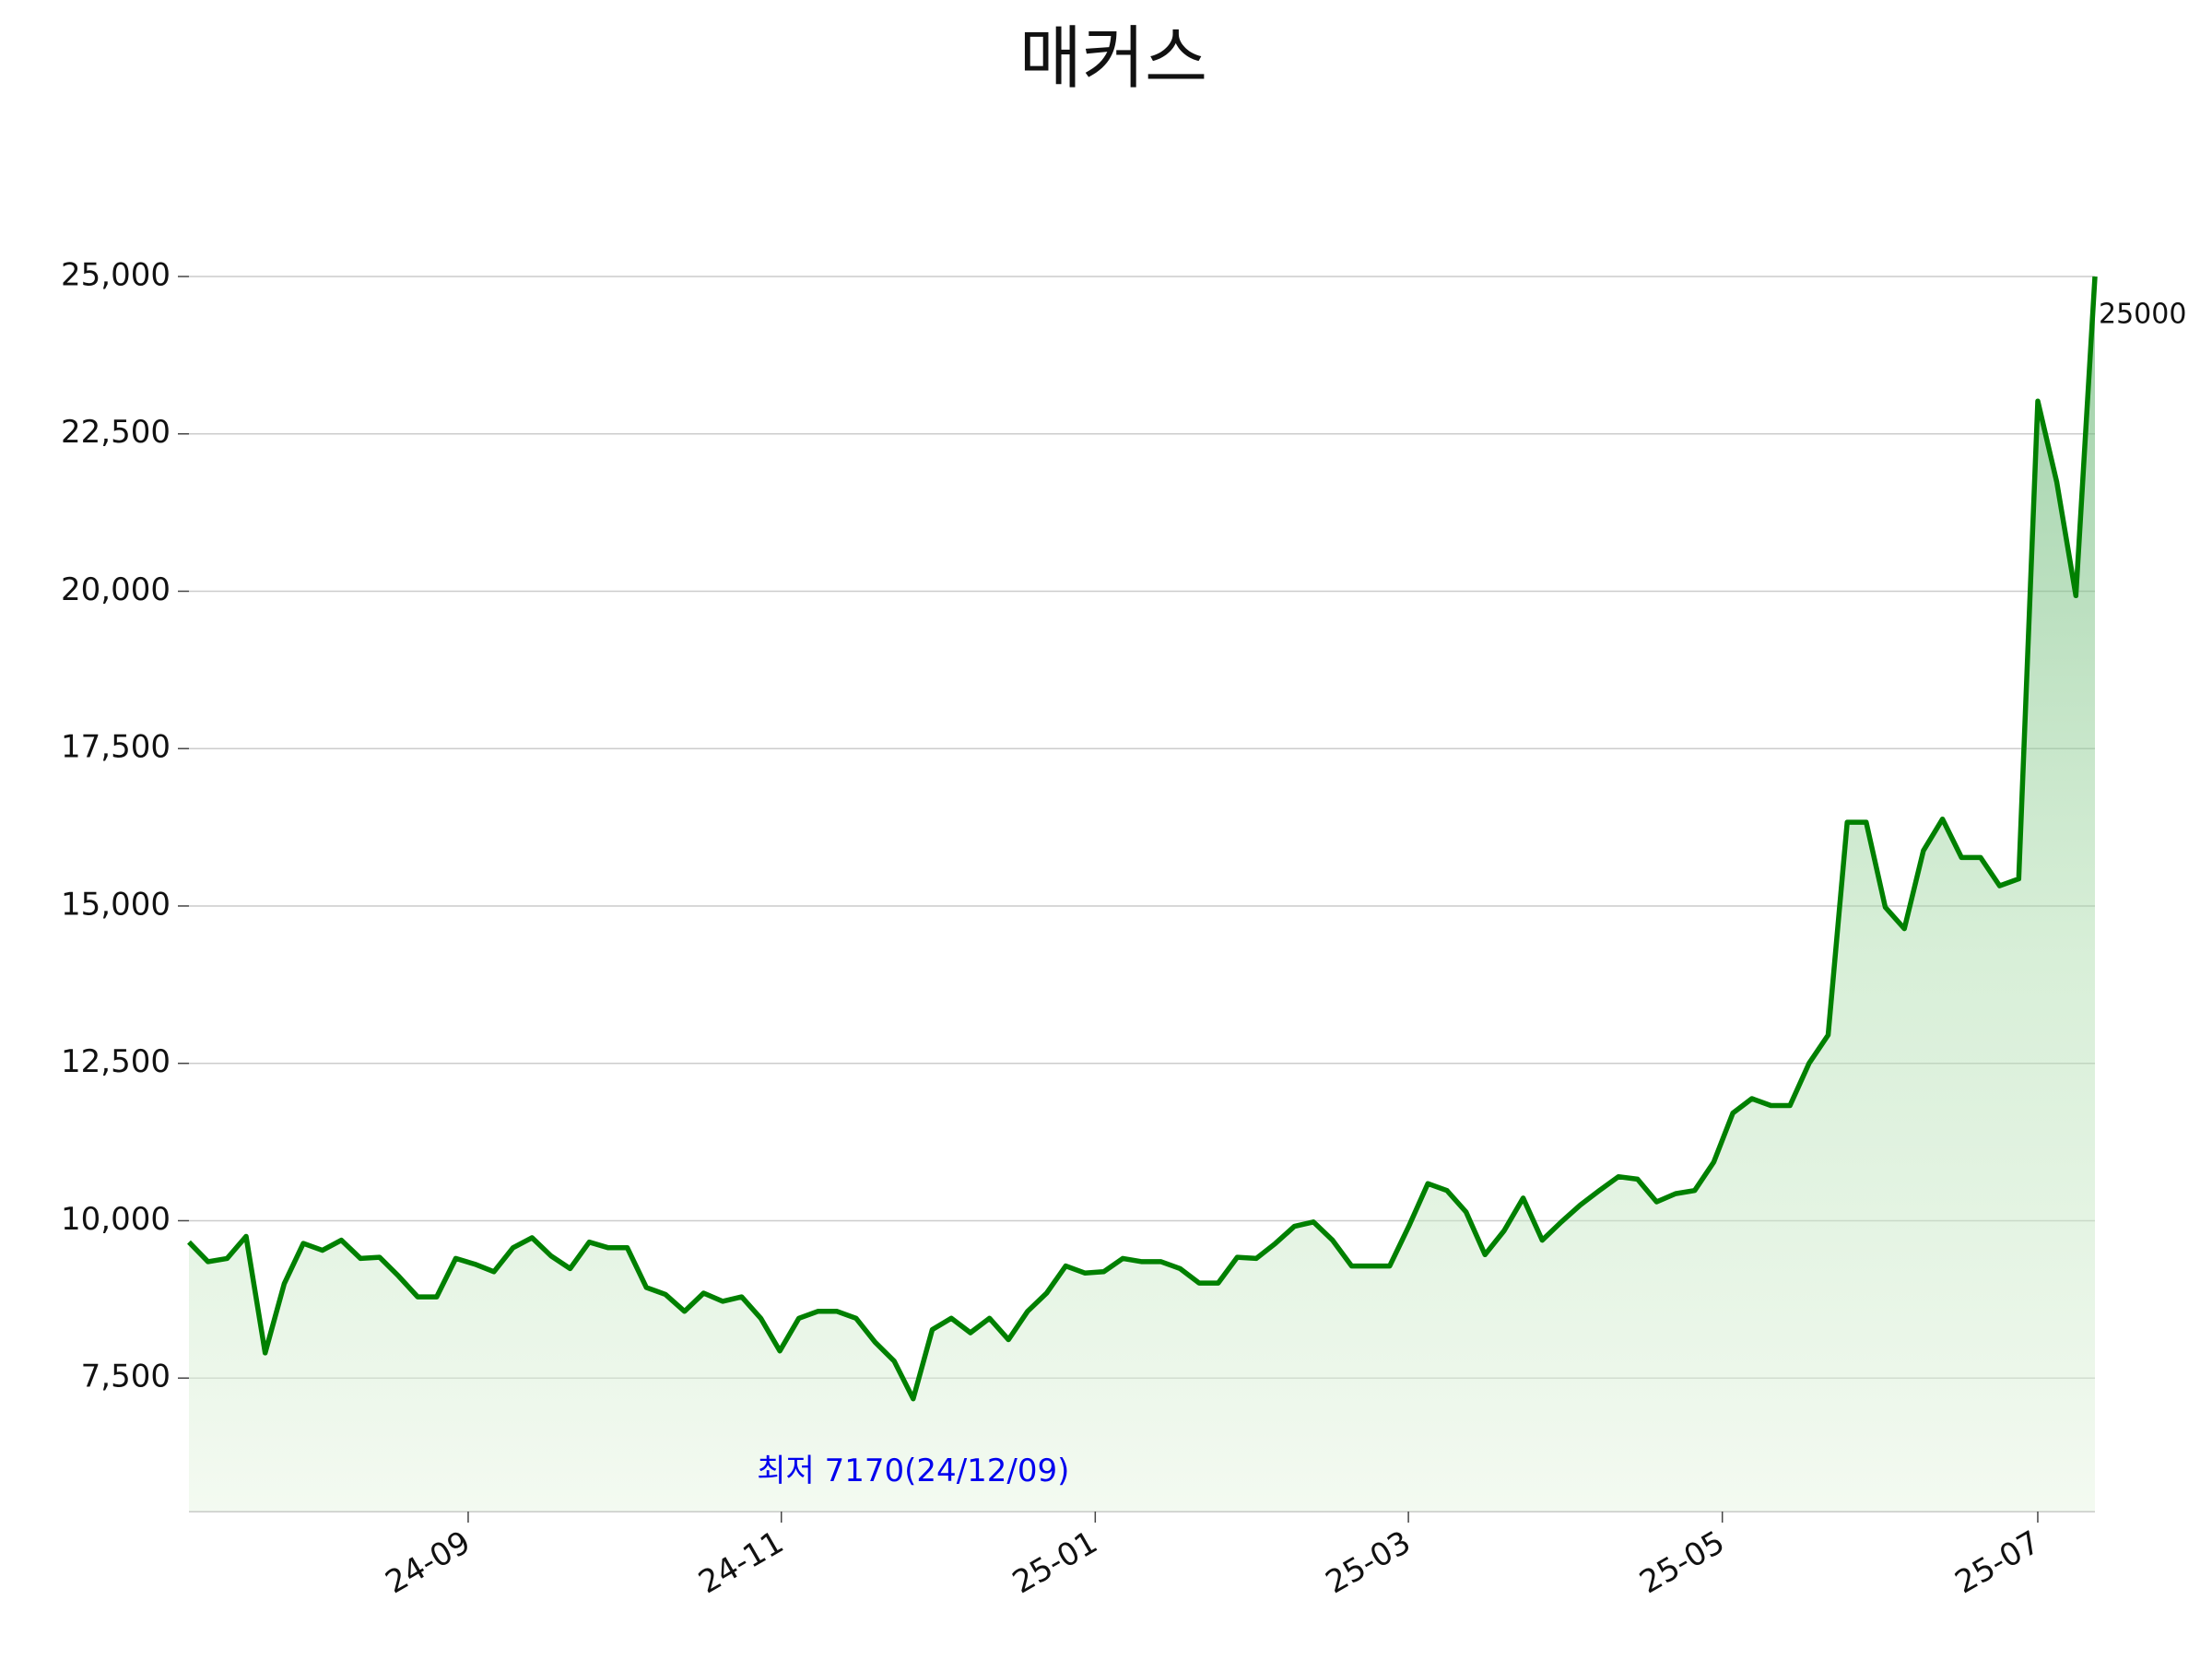 Image resolution: width=2212 pixels, height=1659 pixels. I want to click on y-tick-label: 12,500, so click(116, 1061).